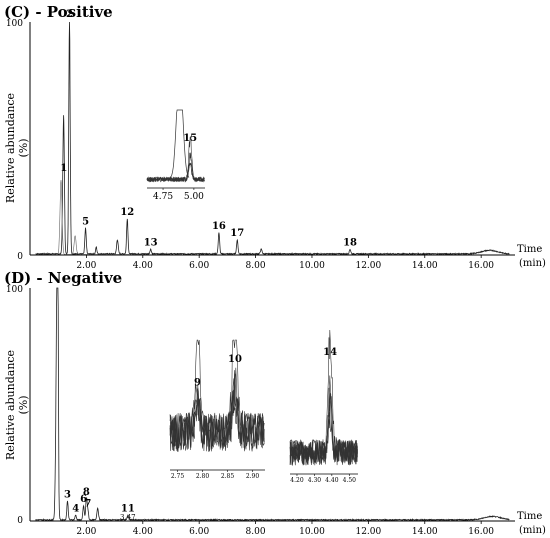 Image resolution: width=550 pixels, height=538 pixels. Describe the element at coordinates (163, 197) in the screenshot. I see `c-inset-tick-label: 4.75` at that location.